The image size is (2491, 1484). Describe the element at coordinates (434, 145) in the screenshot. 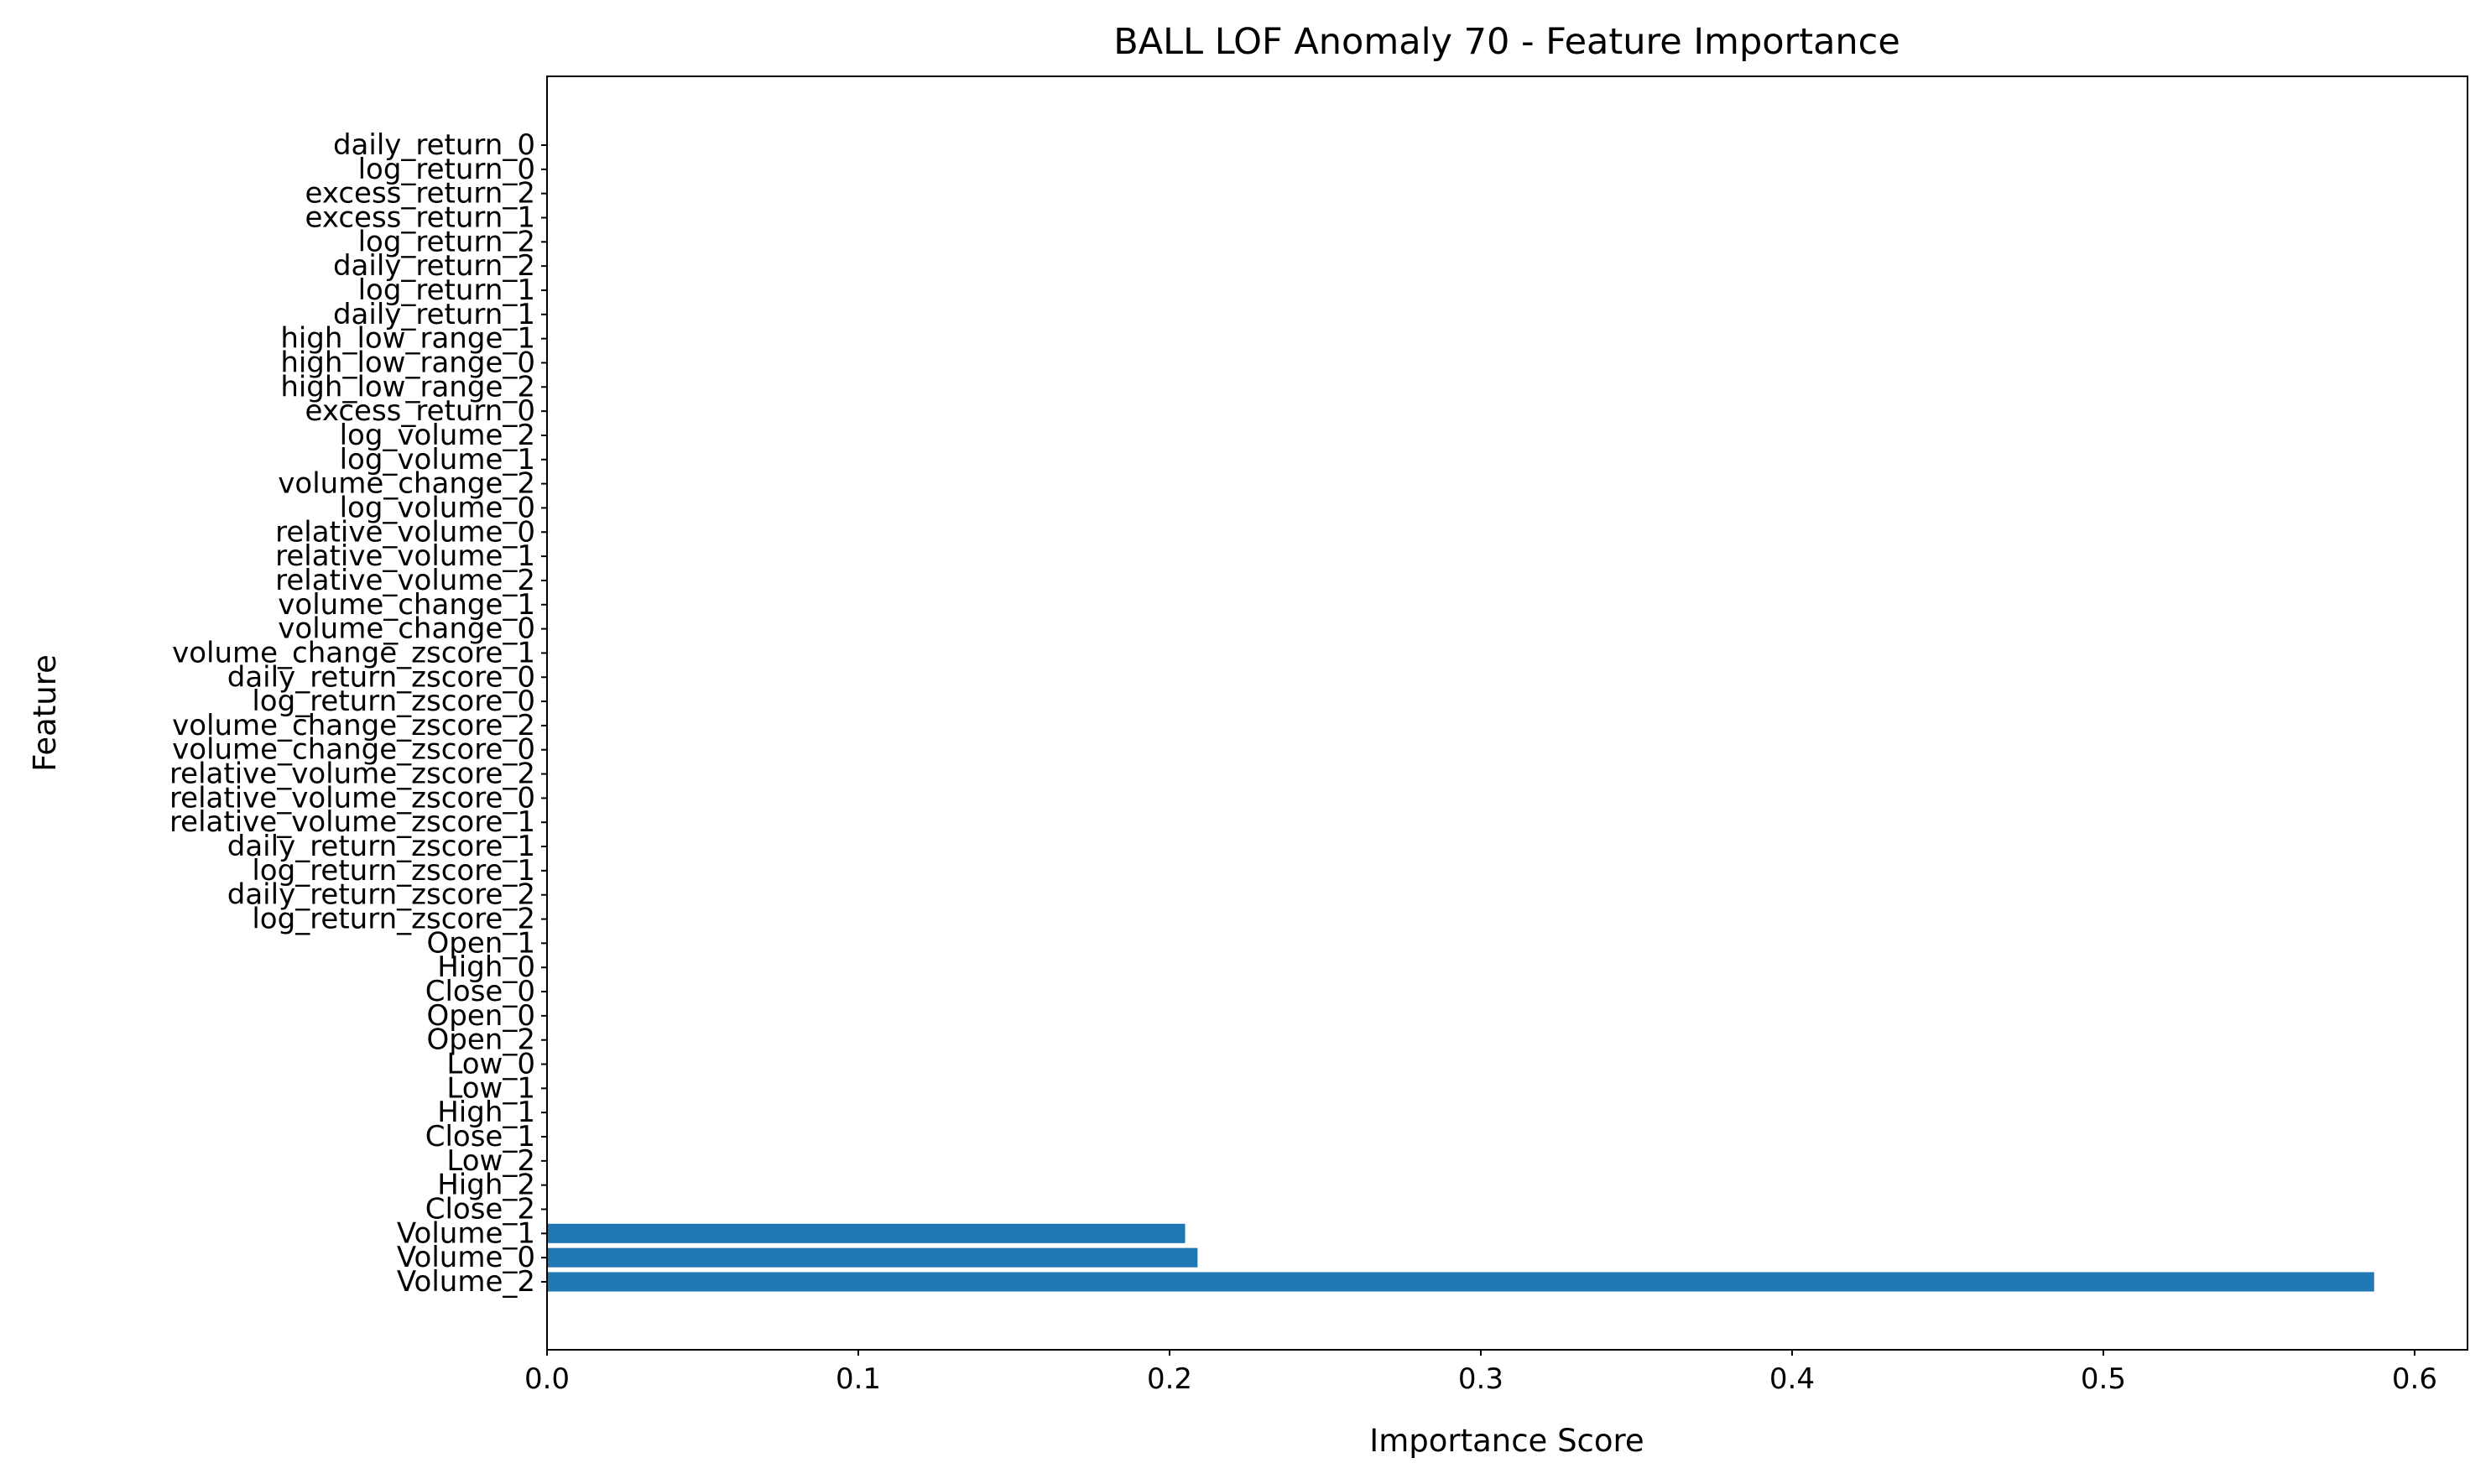

I see `y-tick-label: daily_return_0` at that location.